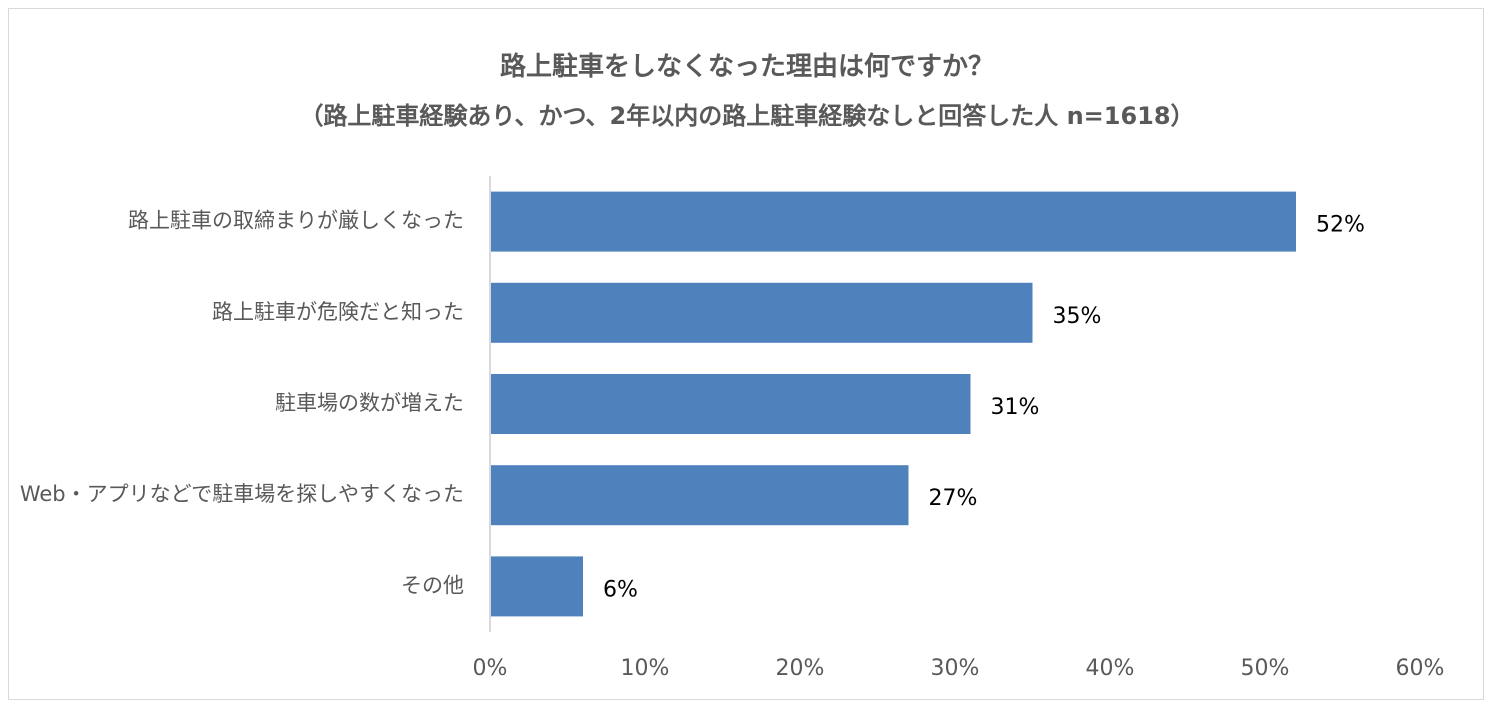 The width and height of the screenshot is (1494, 710). Describe the element at coordinates (369, 403) in the screenshot. I see `category-label-2: 駐車場の数が増えた` at that location.